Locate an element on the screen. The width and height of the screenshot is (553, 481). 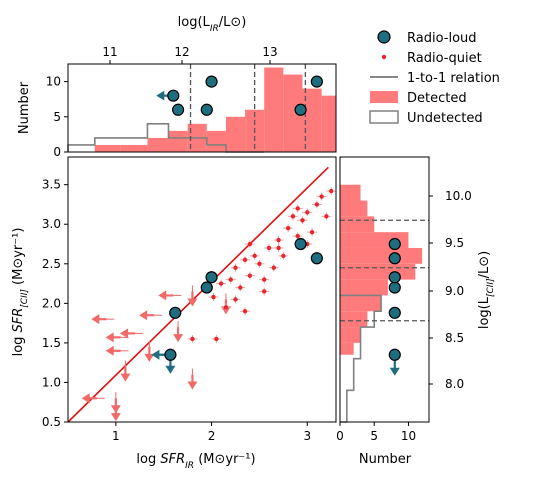
top-y-tick-label: 5 is located at coordinates (57, 117).